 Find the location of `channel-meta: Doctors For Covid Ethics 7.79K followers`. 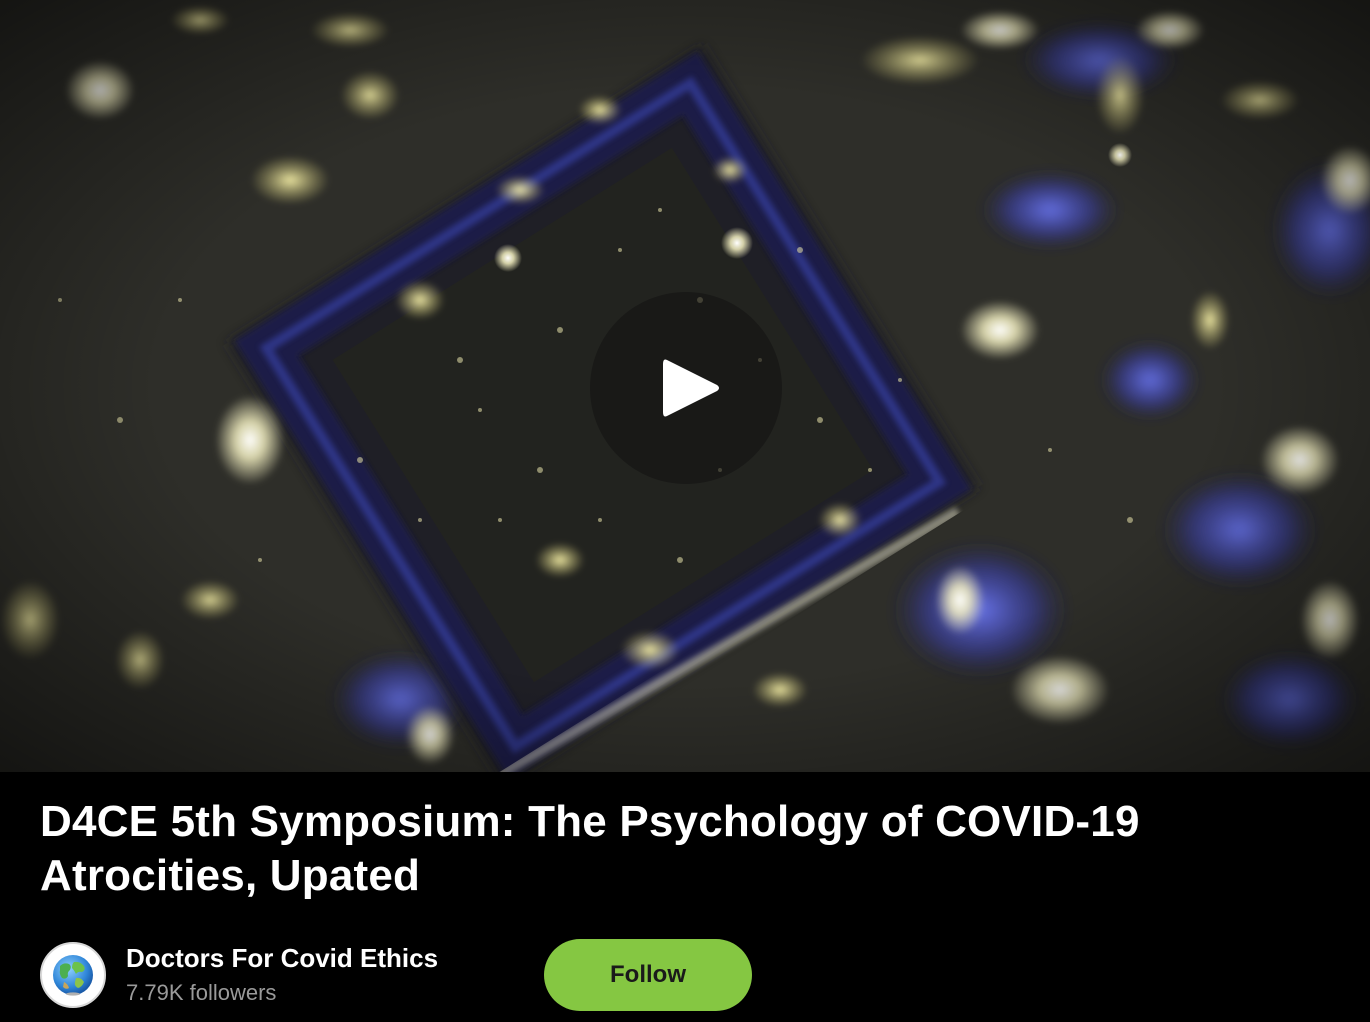

channel-meta: Doctors For Covid Ethics 7.79K followers is located at coordinates (326, 975).